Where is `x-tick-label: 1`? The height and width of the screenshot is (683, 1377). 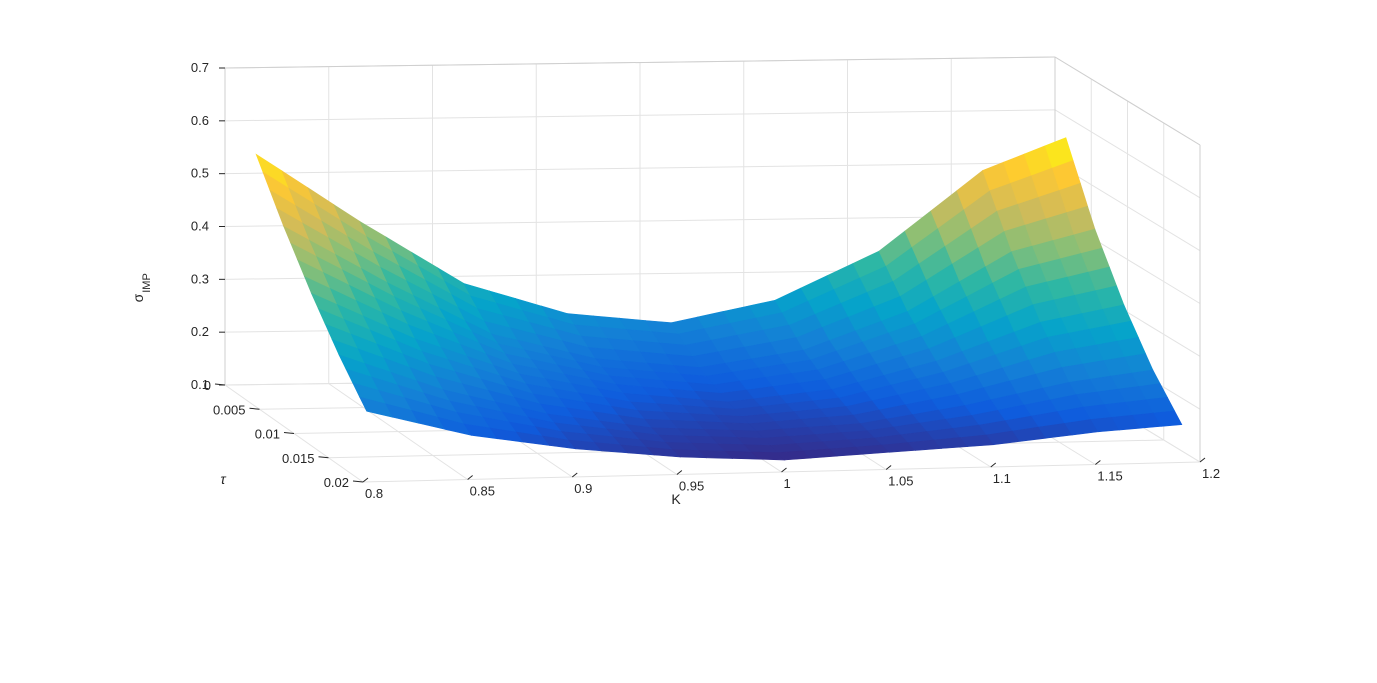 x-tick-label: 1 is located at coordinates (787, 483).